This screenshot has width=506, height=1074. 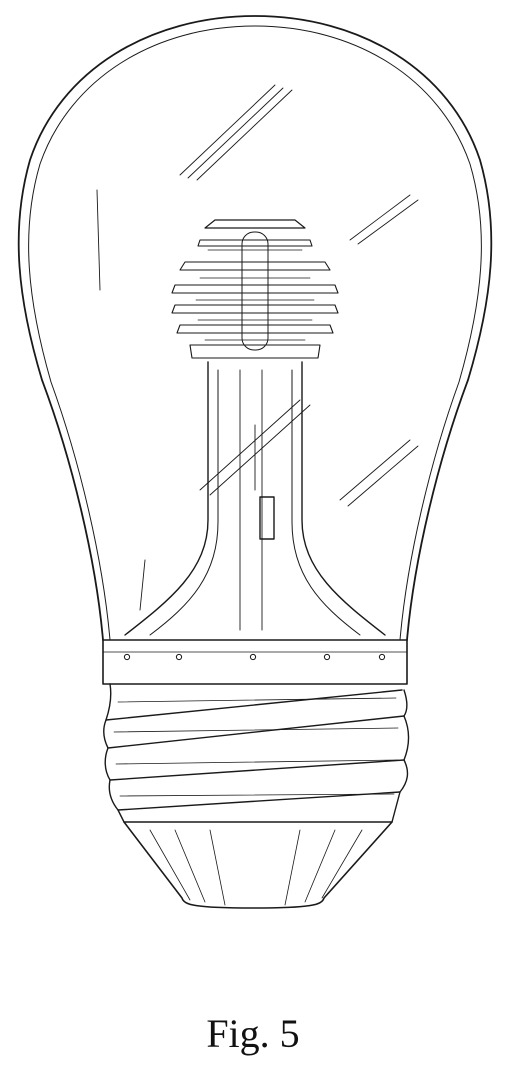 I want to click on figure-caption: Fig. 5, so click(x=253, y=1034).